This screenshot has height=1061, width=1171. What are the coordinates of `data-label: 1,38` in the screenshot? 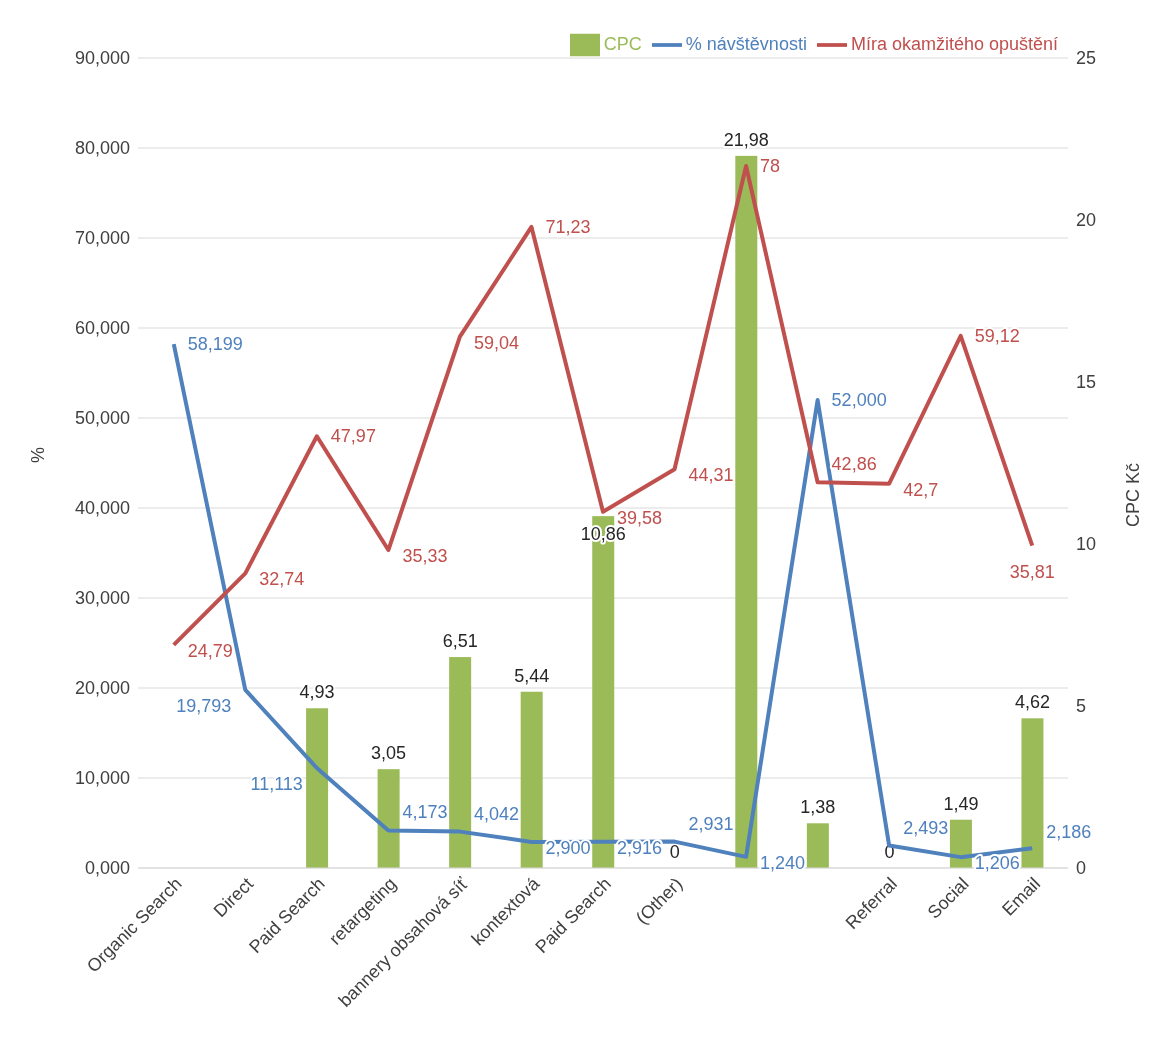 It's located at (818, 807).